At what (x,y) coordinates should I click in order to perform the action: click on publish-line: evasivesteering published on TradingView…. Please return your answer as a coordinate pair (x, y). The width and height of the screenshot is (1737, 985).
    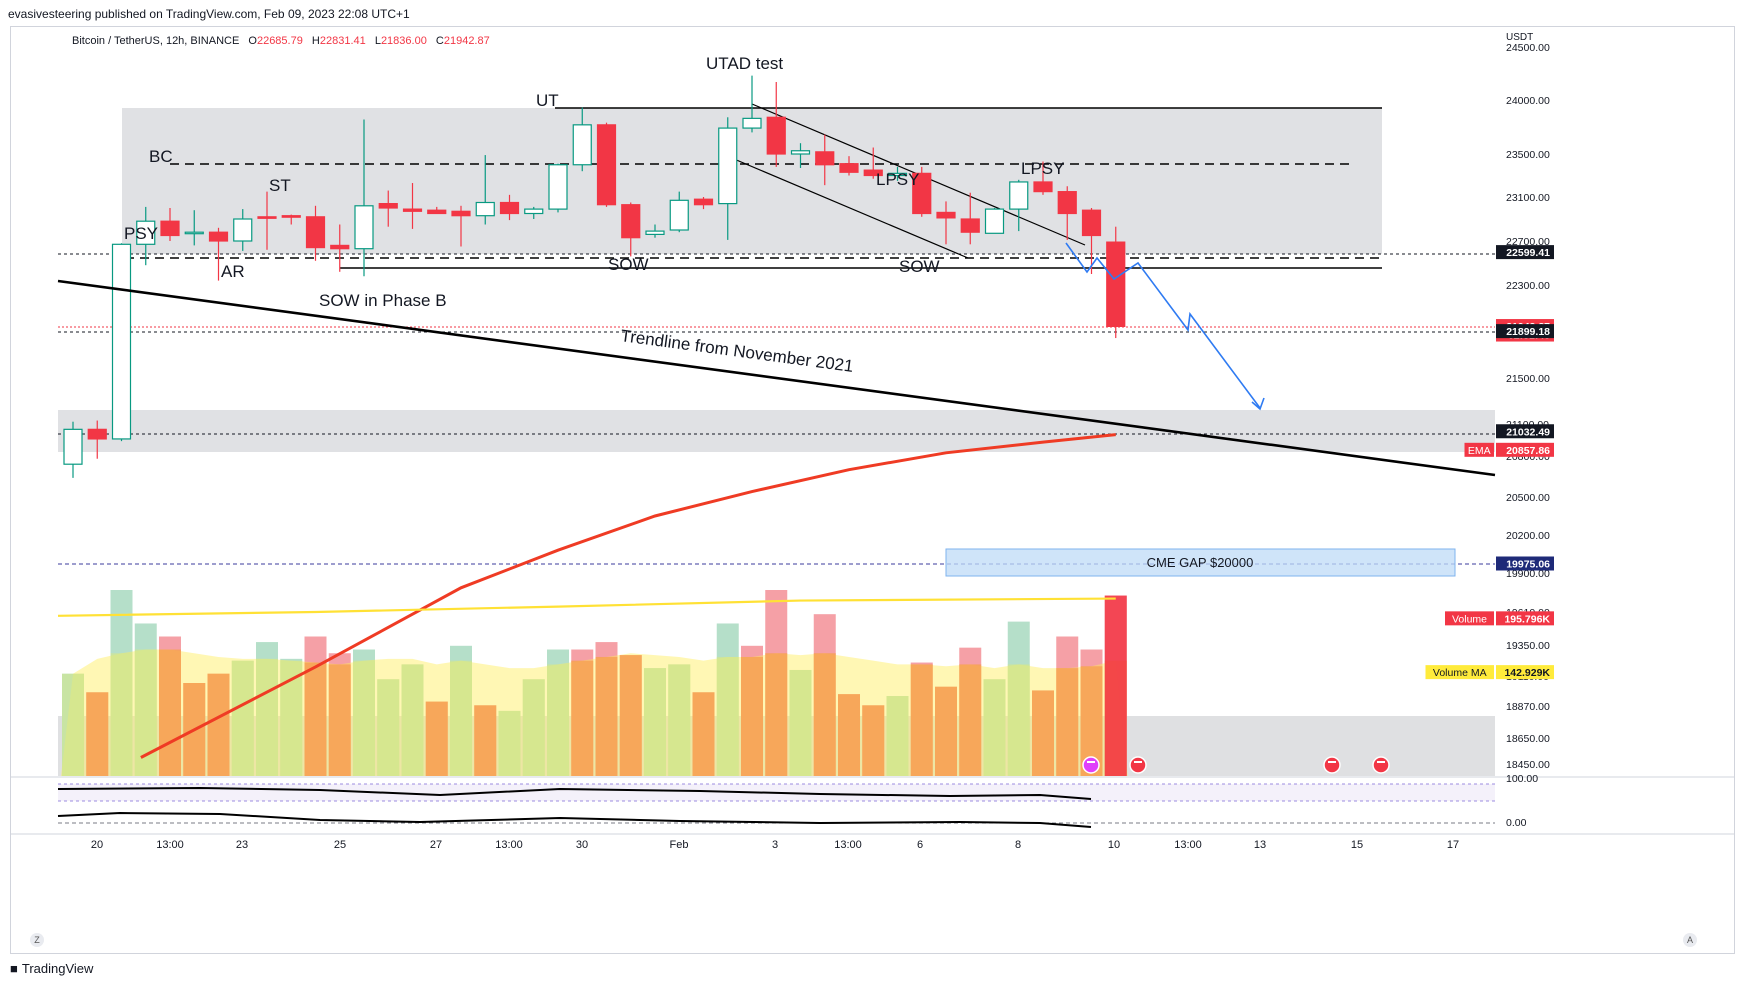
    Looking at the image, I should click on (209, 14).